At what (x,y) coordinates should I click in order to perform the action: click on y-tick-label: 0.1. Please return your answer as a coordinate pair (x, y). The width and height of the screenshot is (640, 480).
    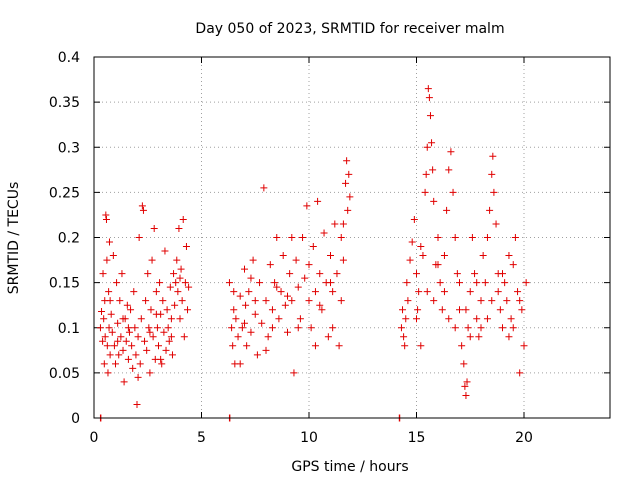
    Looking at the image, I should click on (69, 329).